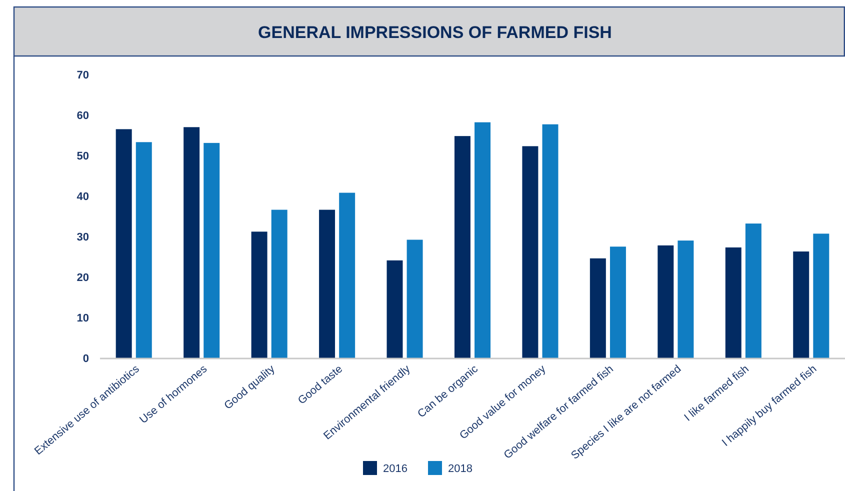 This screenshot has height=491, width=845. Describe the element at coordinates (82, 156) in the screenshot. I see `y-tick-label: 50` at that location.